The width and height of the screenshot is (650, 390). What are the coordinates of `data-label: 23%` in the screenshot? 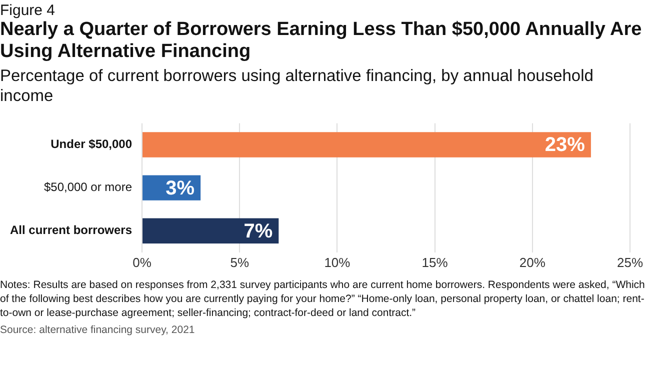 It's located at (565, 145).